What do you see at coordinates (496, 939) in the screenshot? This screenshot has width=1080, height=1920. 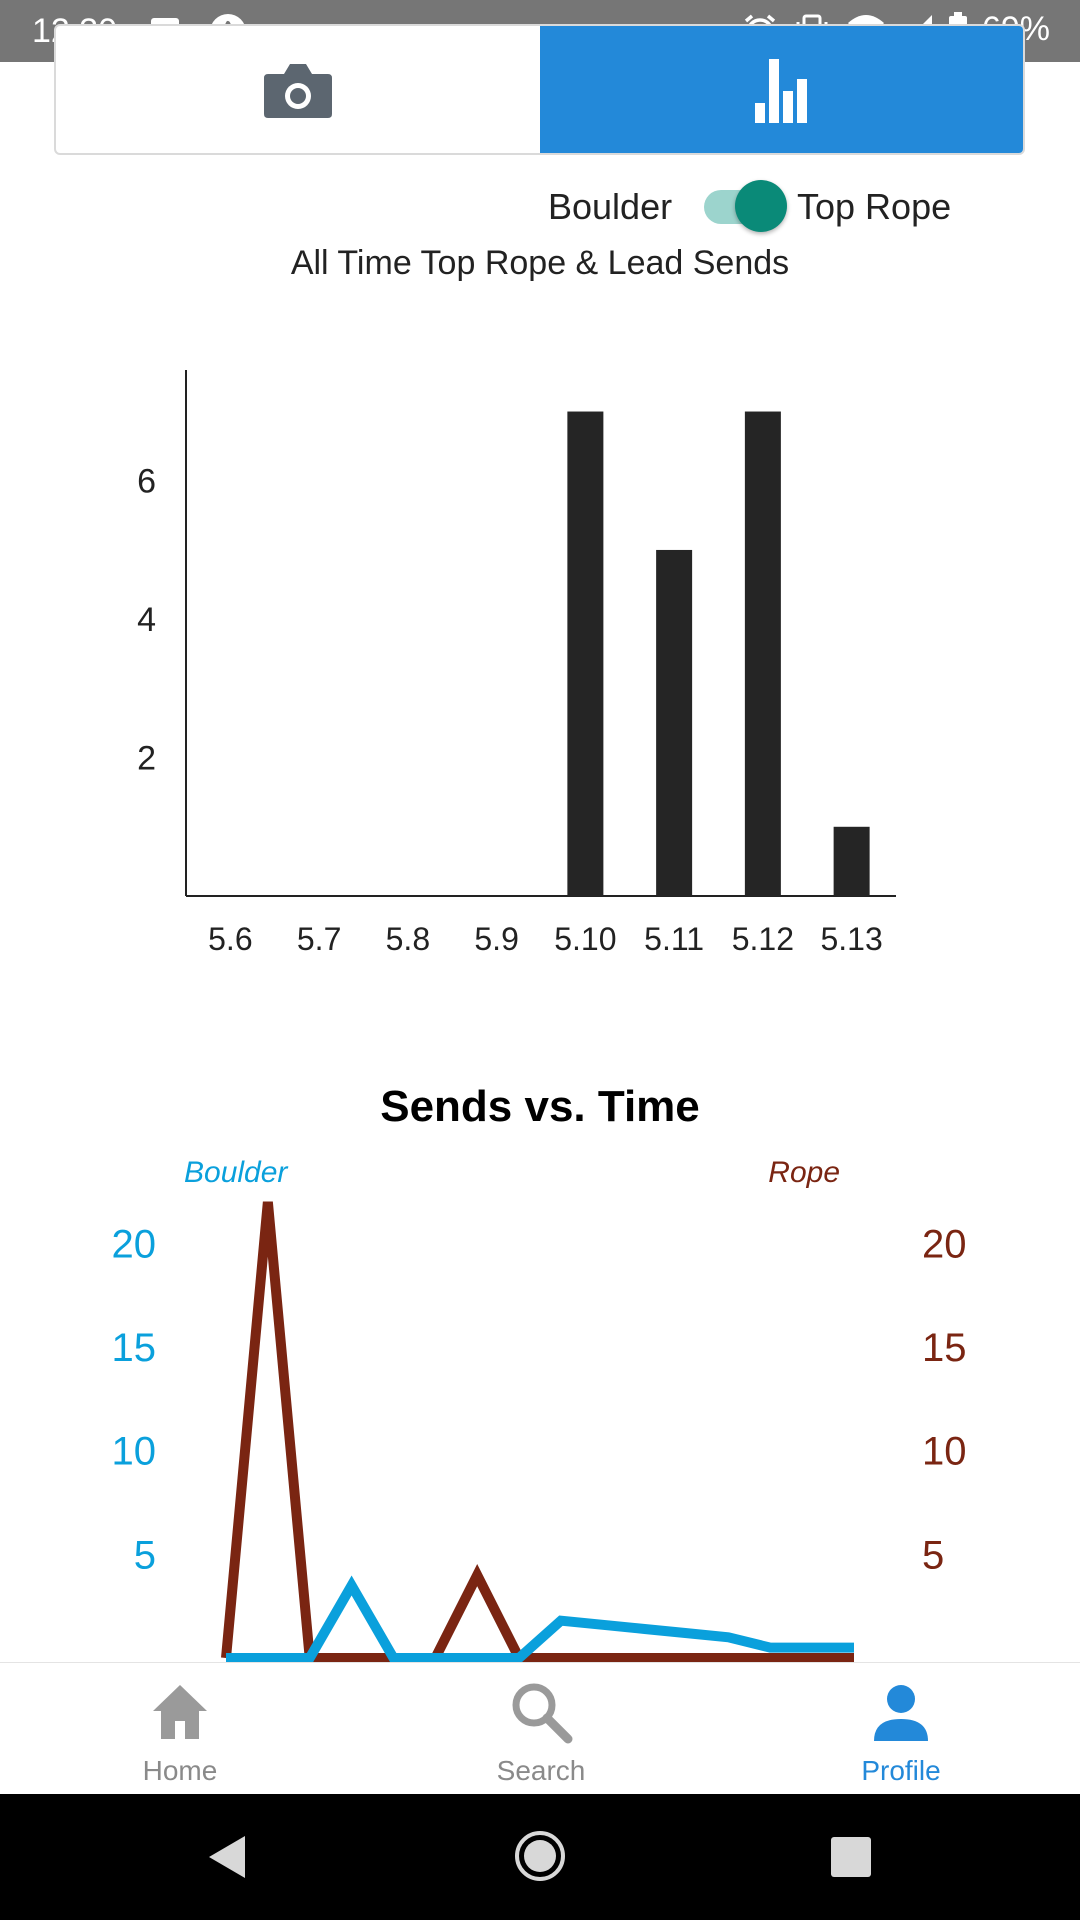 I see `bar-chart-x-tick-label: 5.9` at bounding box center [496, 939].